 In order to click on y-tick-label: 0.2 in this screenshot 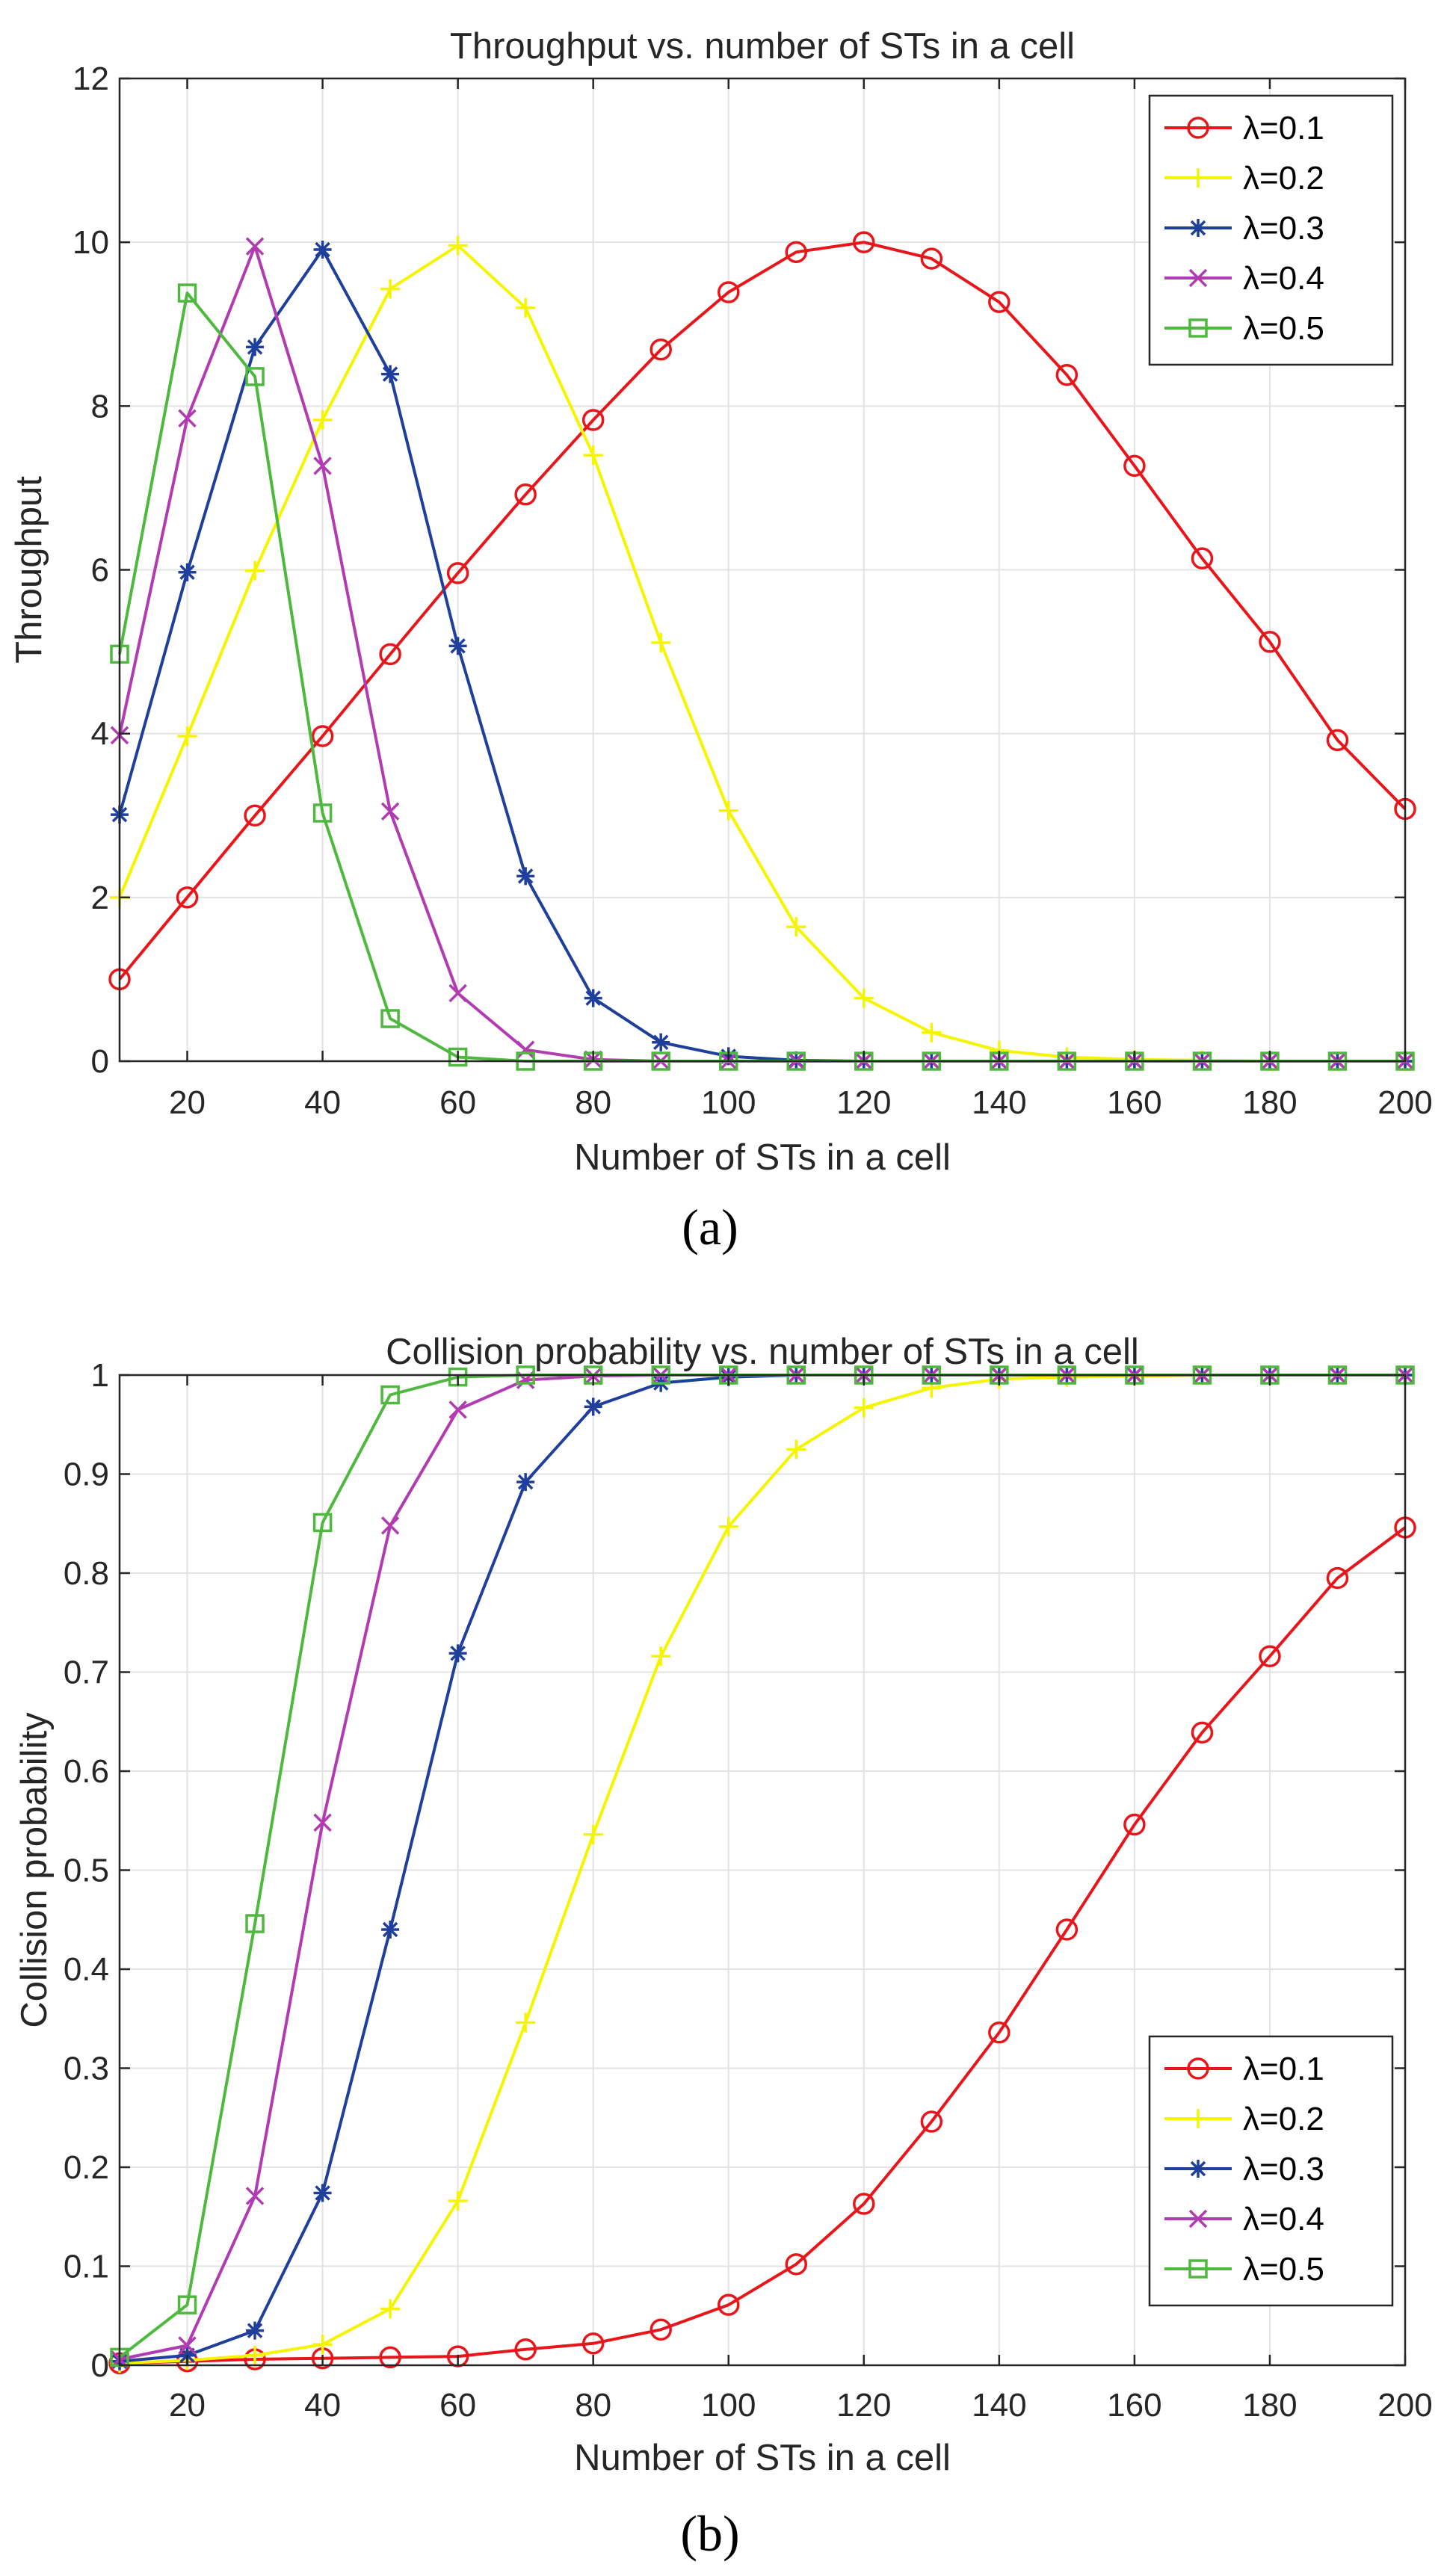, I will do `click(87, 2168)`.